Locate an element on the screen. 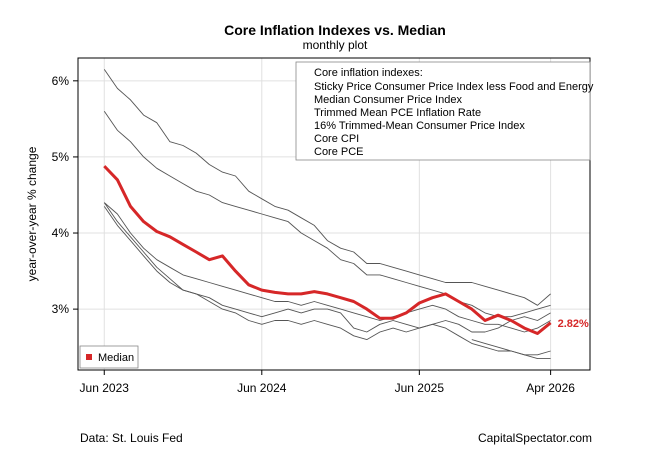 The image size is (650, 450). x-tick-label: Jun 2023 is located at coordinates (105, 388).